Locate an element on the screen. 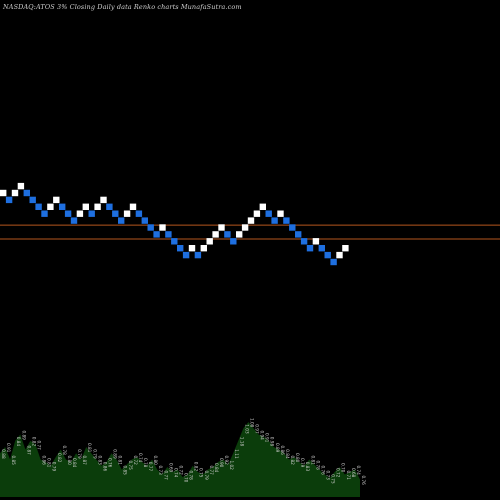 Image resolution: width=500 pixels, height=500 pixels. volume-label: 0.87 is located at coordinates (28, 451).